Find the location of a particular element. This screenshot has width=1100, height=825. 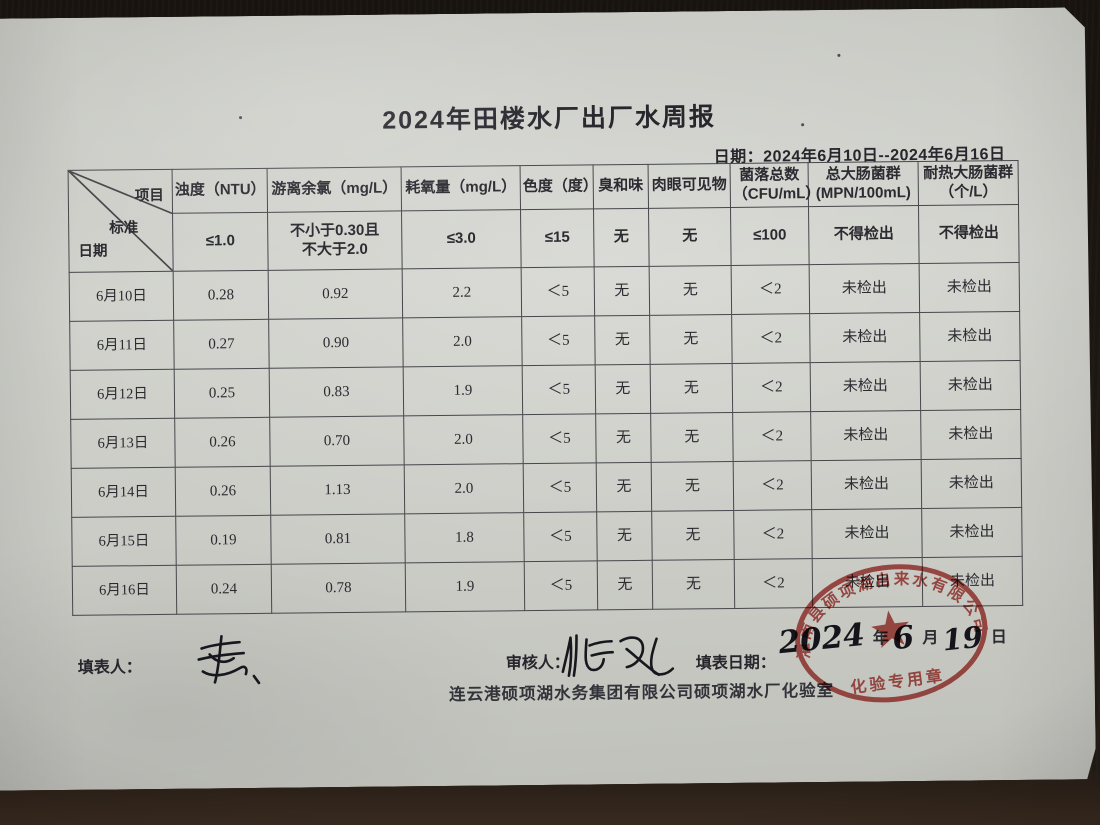

table-cell: 0.27 is located at coordinates (222, 344).